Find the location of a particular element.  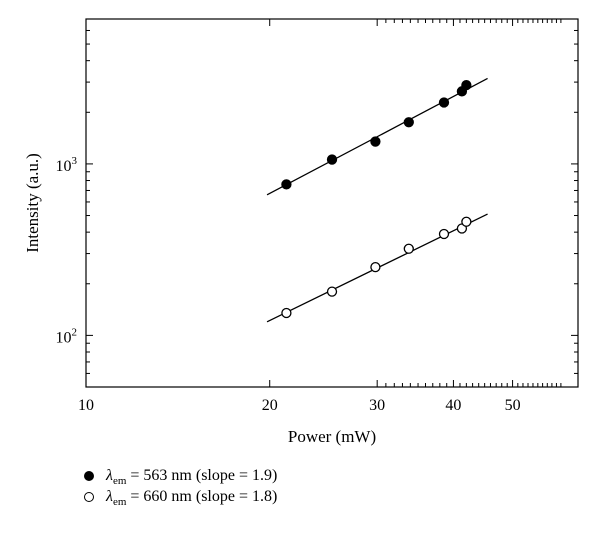

x-tick-label-10: 10 is located at coordinates (86, 405).